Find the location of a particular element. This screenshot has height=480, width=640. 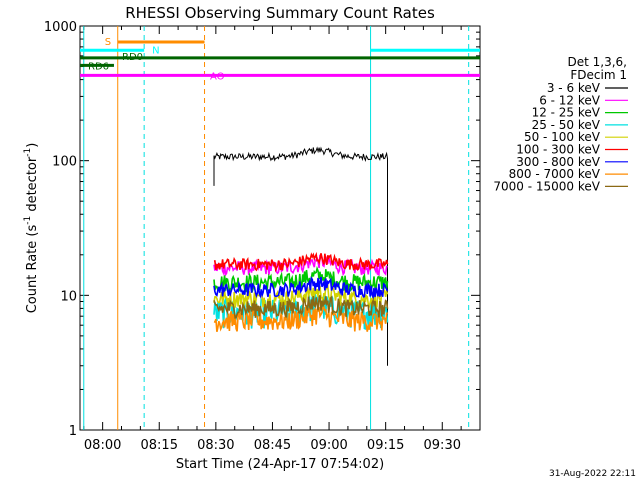

y-tick-label: 1000 is located at coordinates (60, 27).